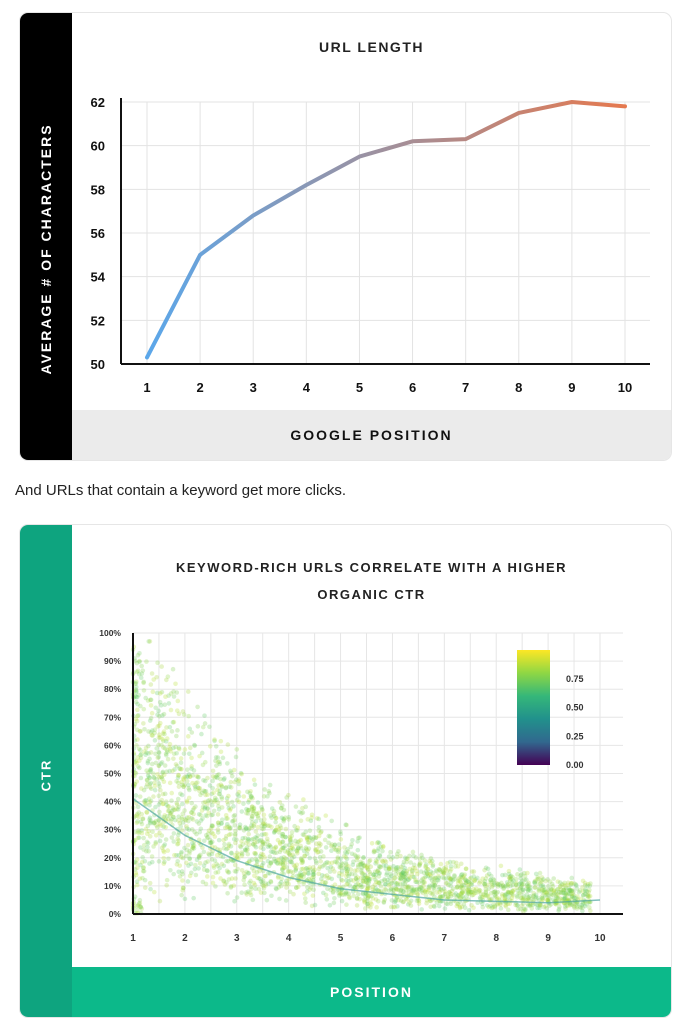 This screenshot has height=1024, width=687. Describe the element at coordinates (307, 387) in the screenshot. I see `x-tick-label: 4` at that location.